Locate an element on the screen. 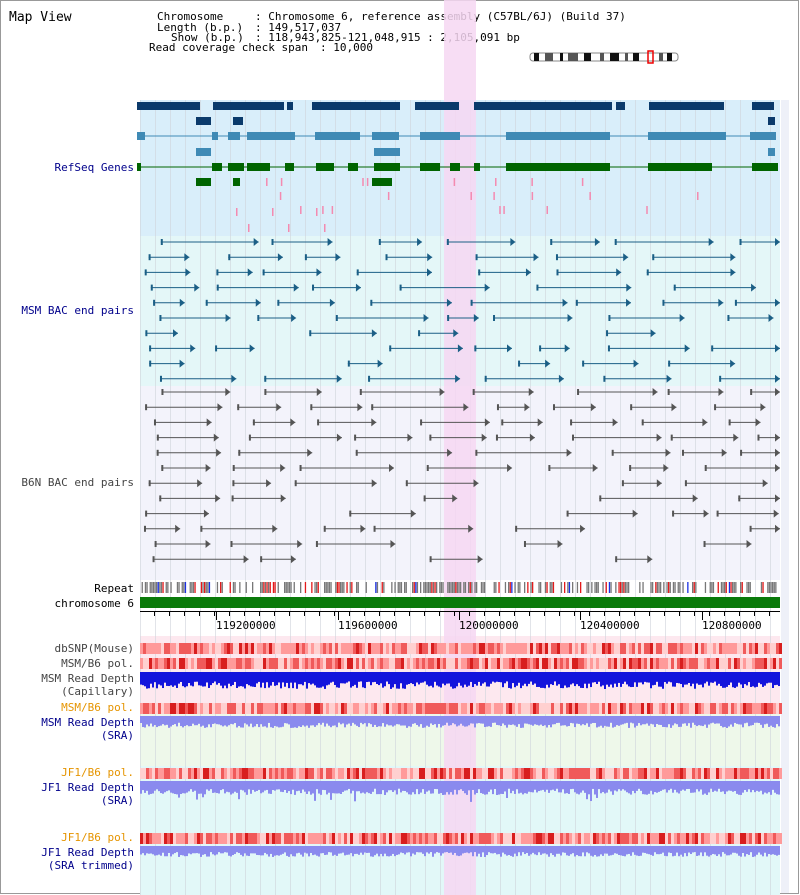 The width and height of the screenshot is (800, 895). repeat-track-label: Repeat is located at coordinates (114, 588).